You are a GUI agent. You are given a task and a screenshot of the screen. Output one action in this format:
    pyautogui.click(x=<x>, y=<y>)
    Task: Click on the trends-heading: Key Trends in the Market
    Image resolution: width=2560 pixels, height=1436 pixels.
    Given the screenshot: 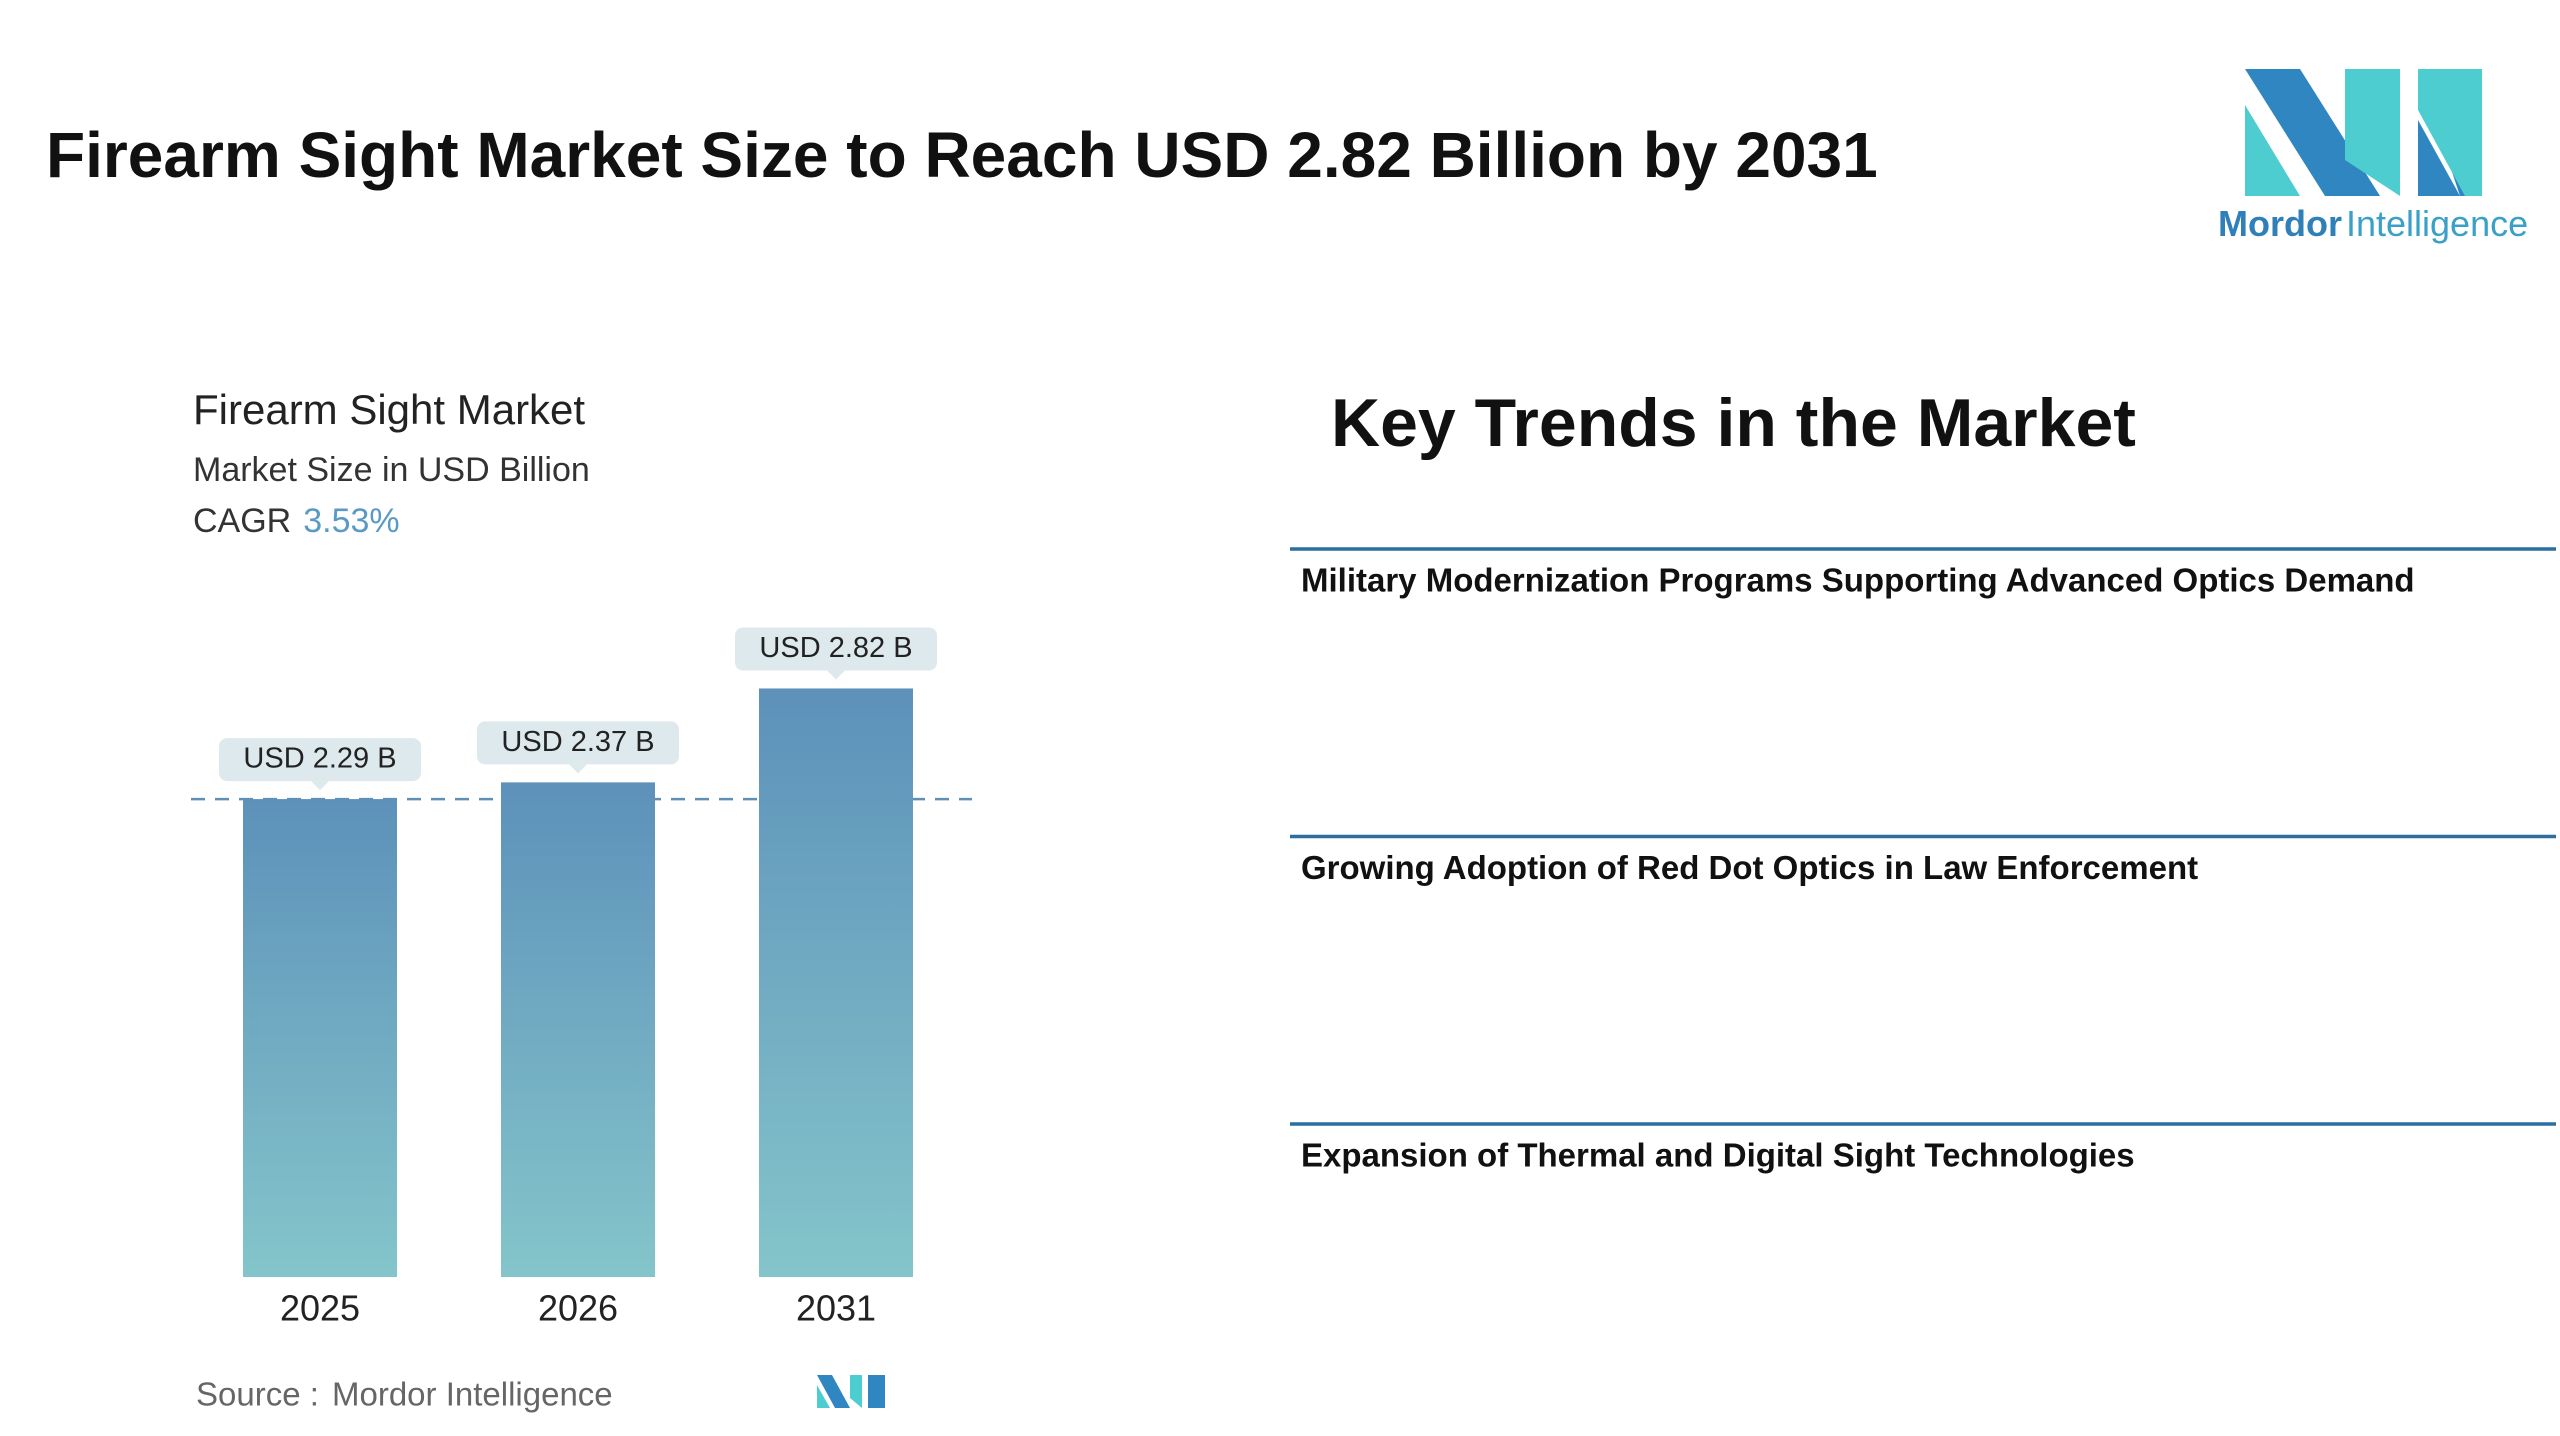 What is the action you would take?
    pyautogui.click(x=1733, y=423)
    